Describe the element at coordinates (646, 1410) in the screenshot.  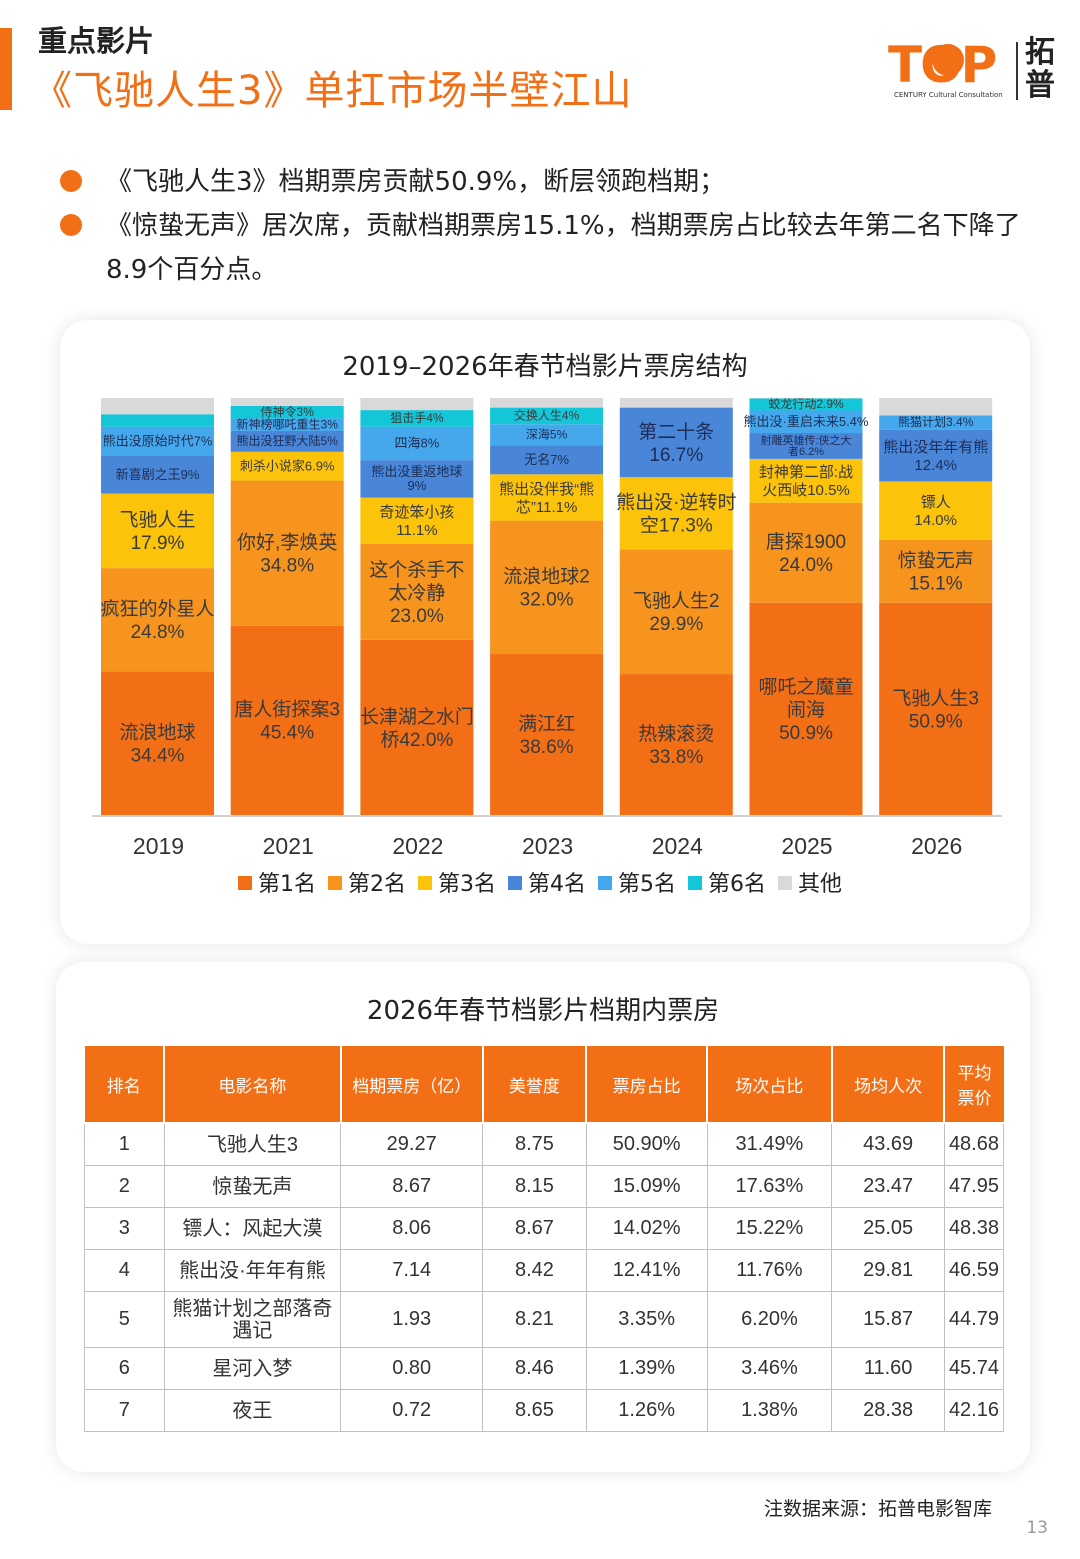
I see `table-cell: 1.26%` at that location.